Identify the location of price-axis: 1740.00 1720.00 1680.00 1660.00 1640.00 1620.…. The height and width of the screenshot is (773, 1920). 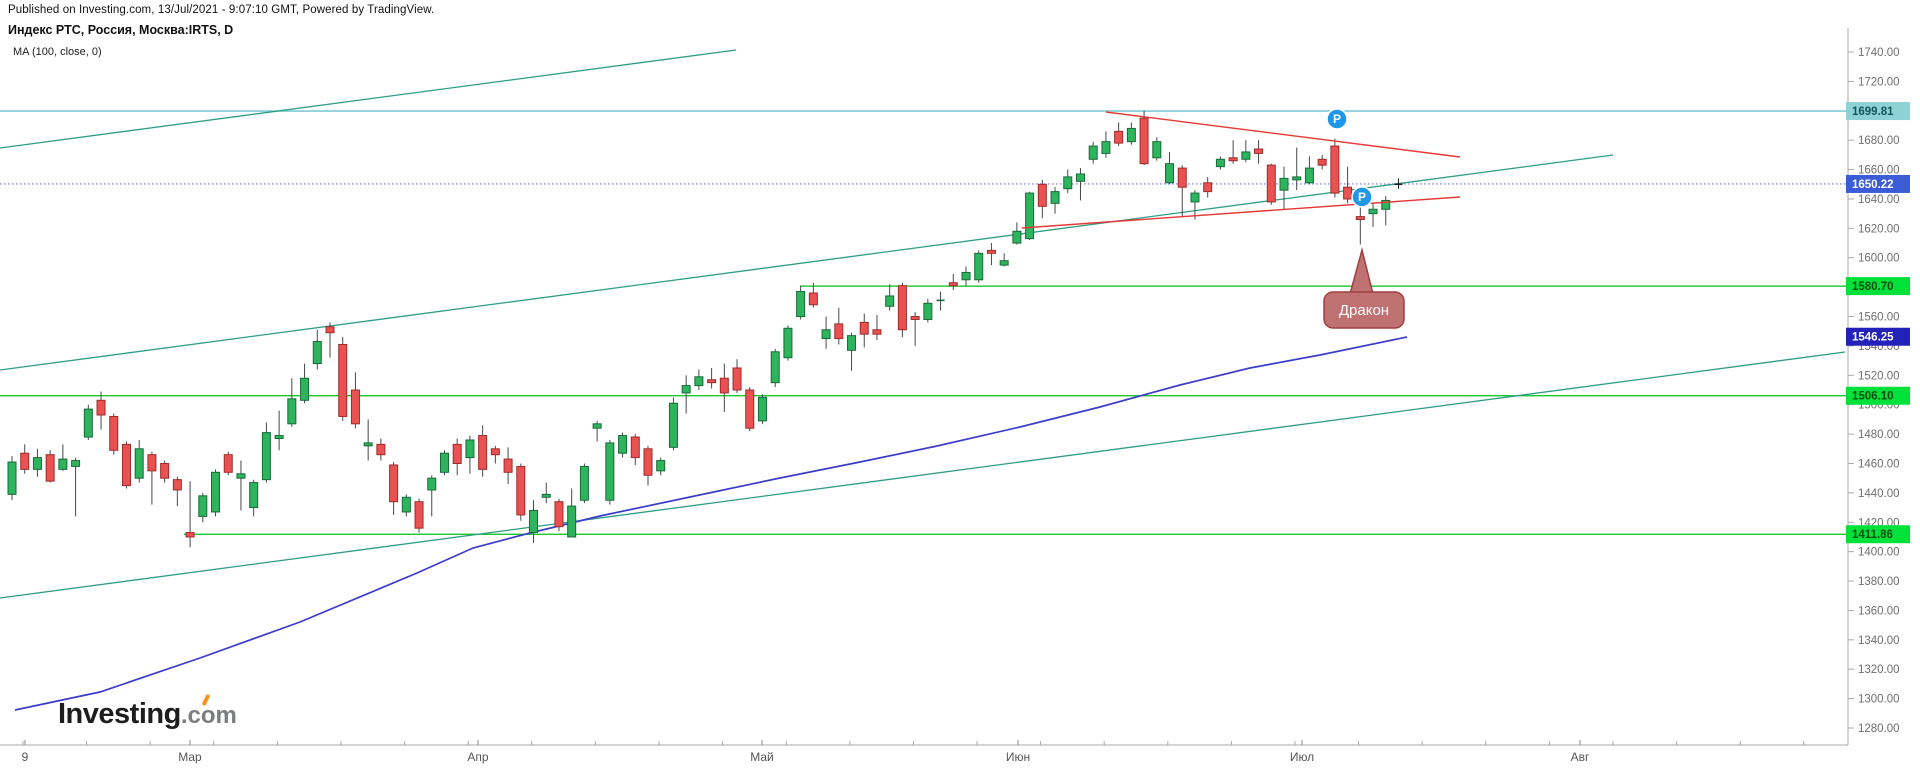
(1878, 386).